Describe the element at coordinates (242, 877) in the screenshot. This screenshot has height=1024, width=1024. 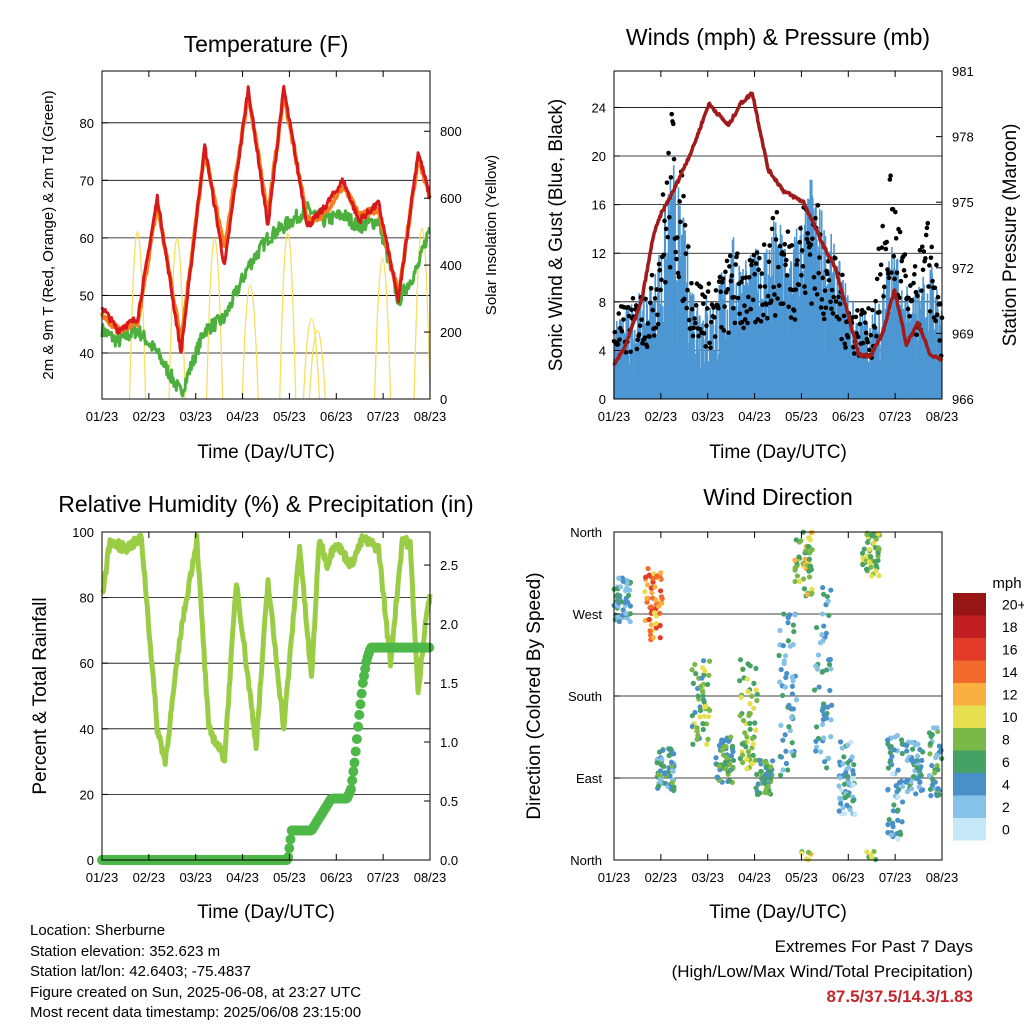
I see `humidity-xtick-label: 04/23` at that location.